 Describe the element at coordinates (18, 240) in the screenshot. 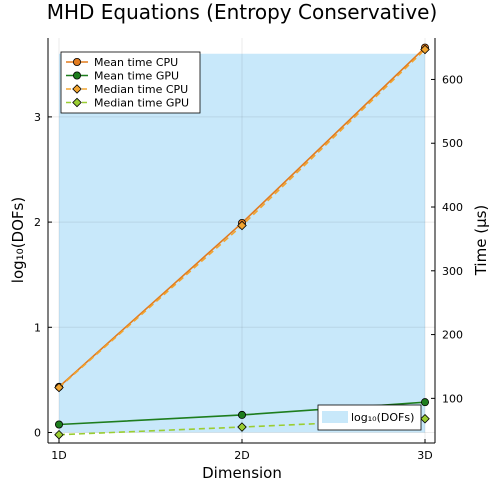

I see `left-axis-label: log₁₀(DOFs)` at that location.